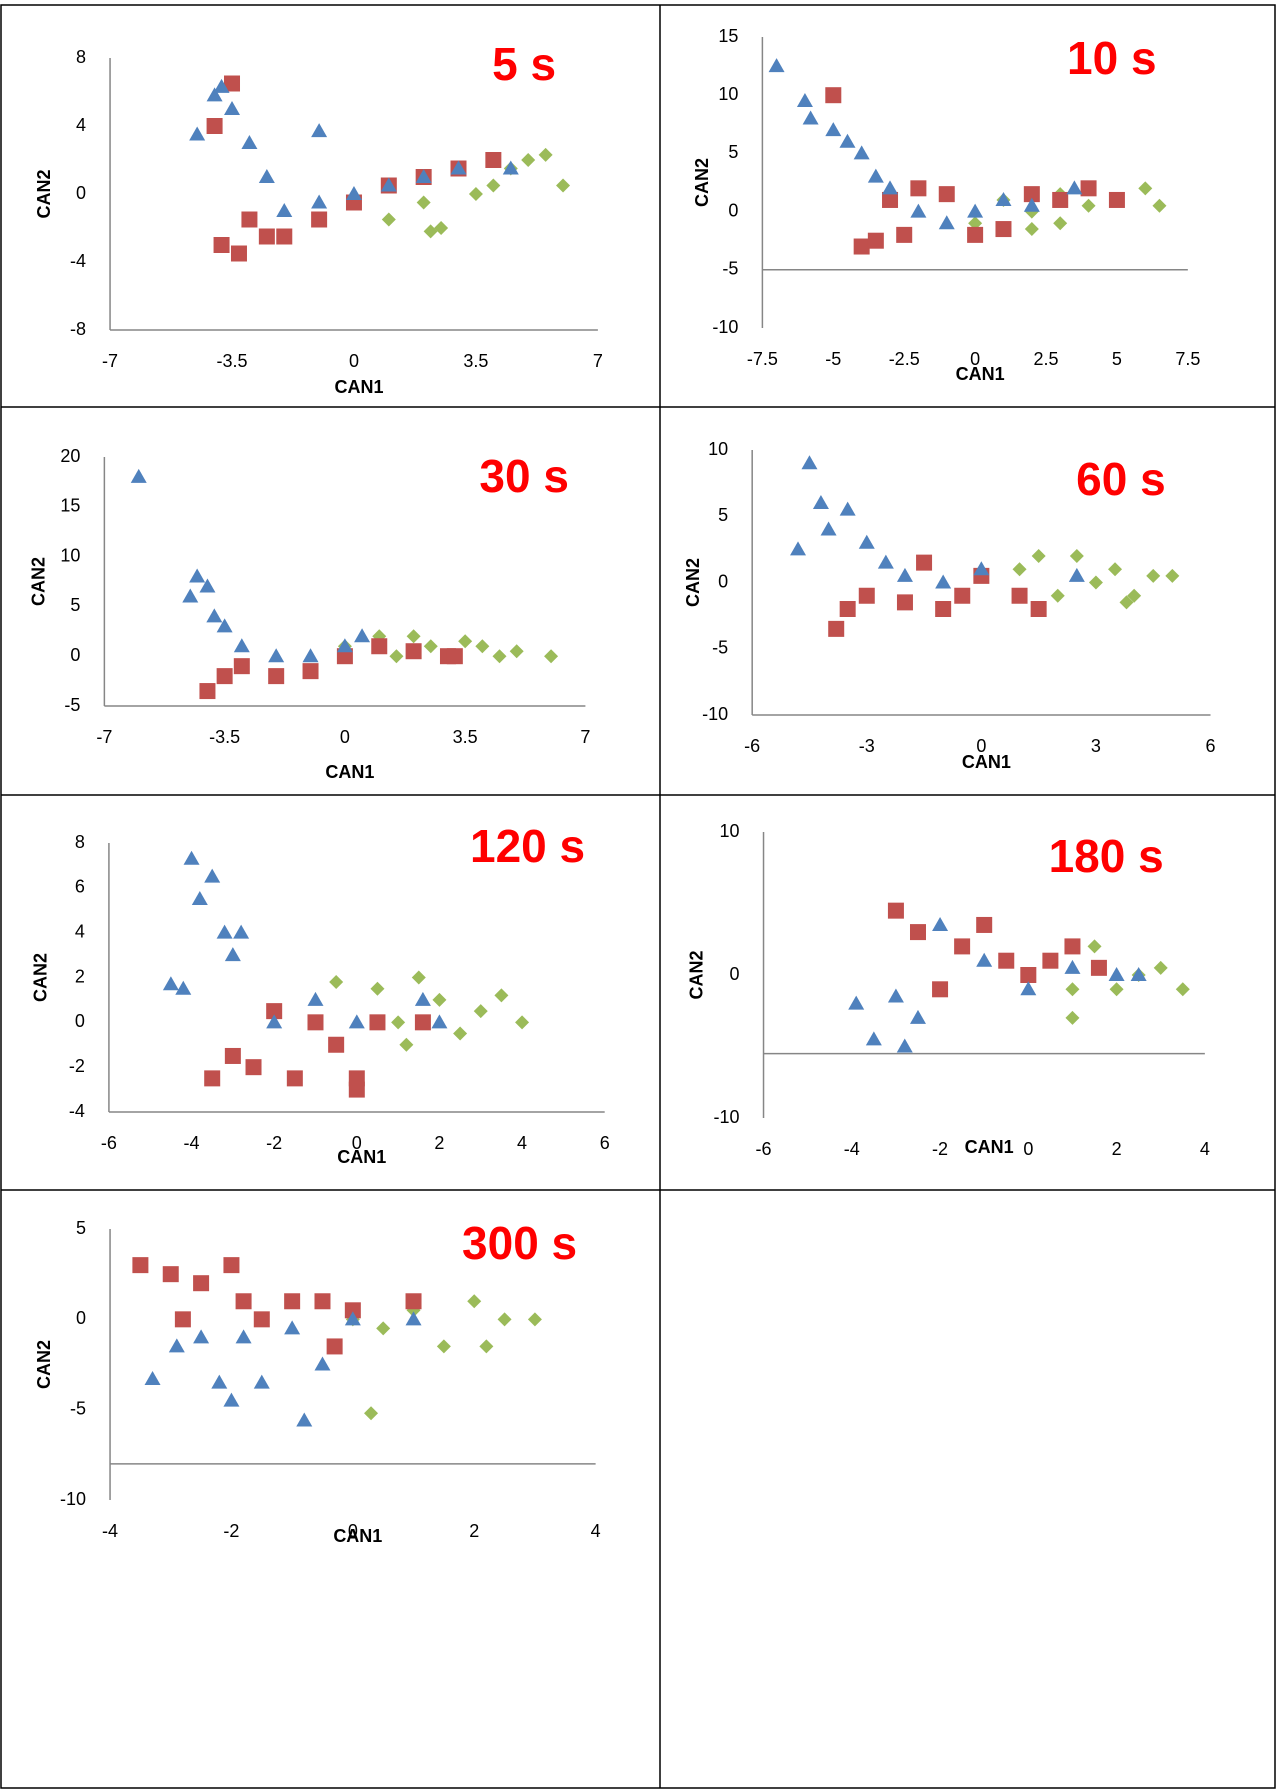  Describe the element at coordinates (80, 931) in the screenshot. I see `y-tick-label: 4` at that location.